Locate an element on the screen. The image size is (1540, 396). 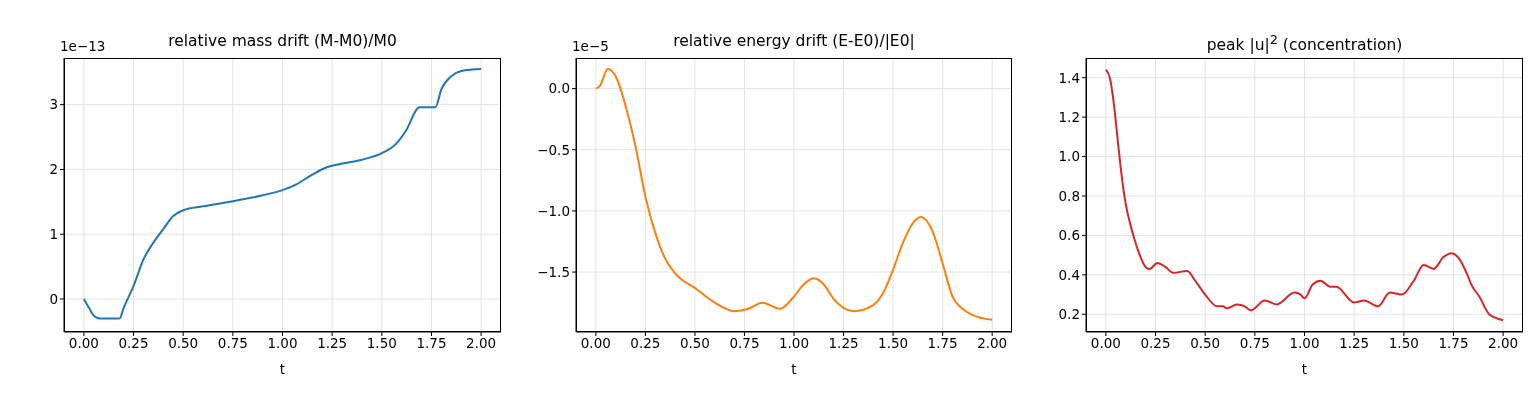
y-tick-label: −1.0 is located at coordinates (553, 210).